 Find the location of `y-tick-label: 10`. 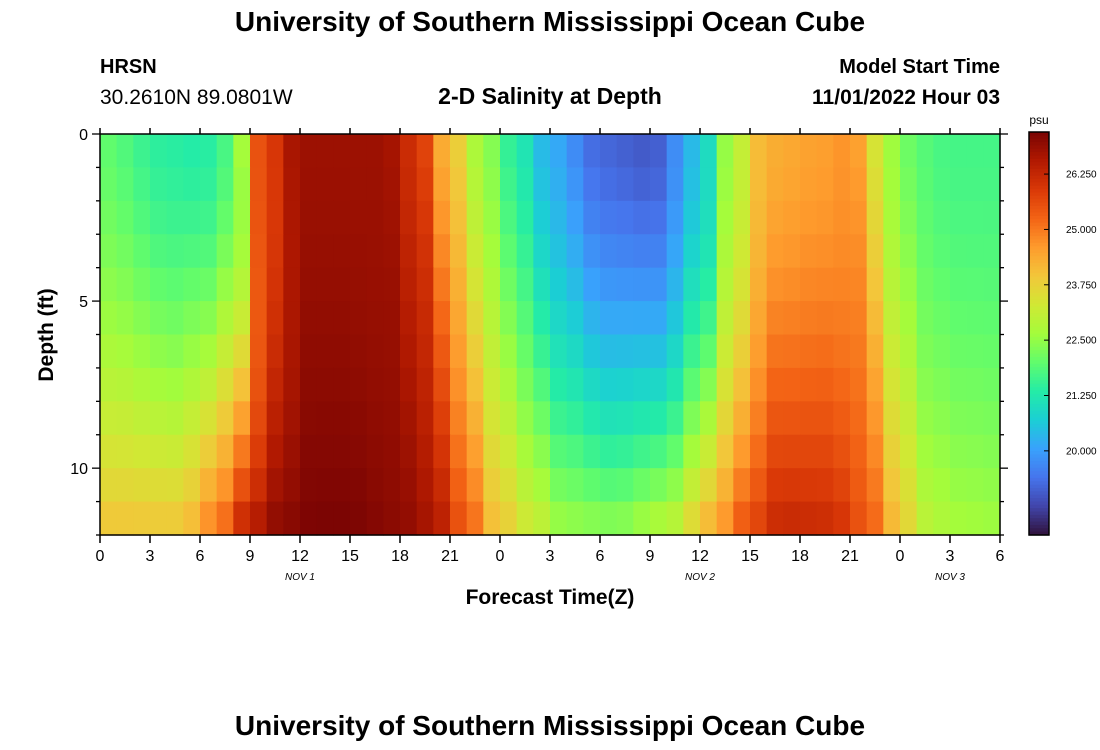

y-tick-label: 10 is located at coordinates (79, 469).